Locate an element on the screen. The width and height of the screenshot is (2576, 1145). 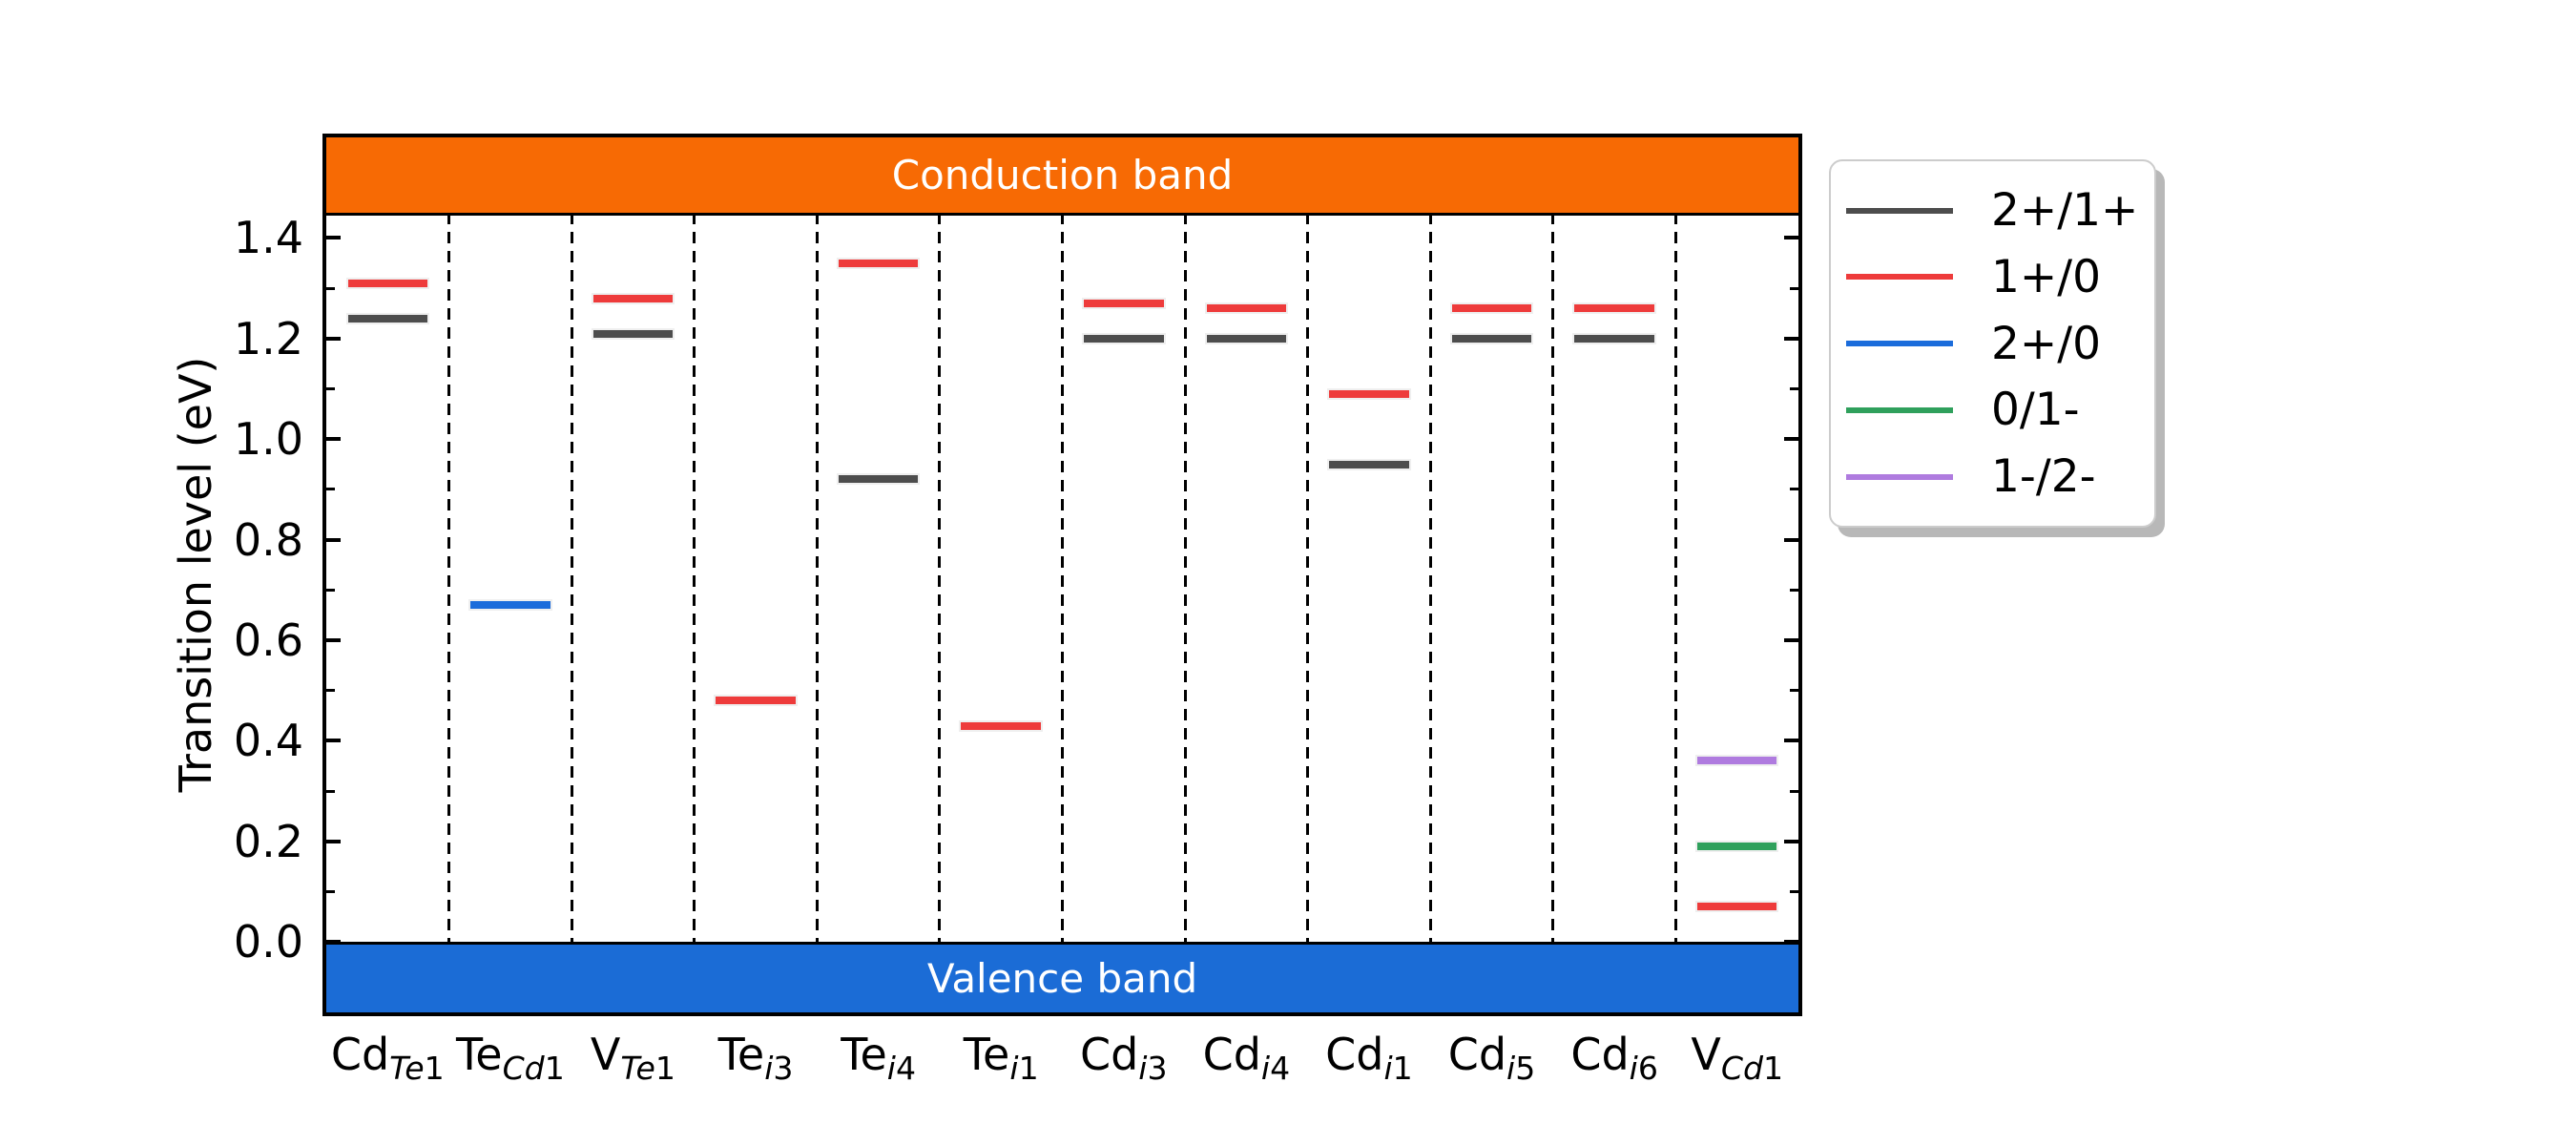
level-bar-Tei4-2+/1+ is located at coordinates (878, 480).